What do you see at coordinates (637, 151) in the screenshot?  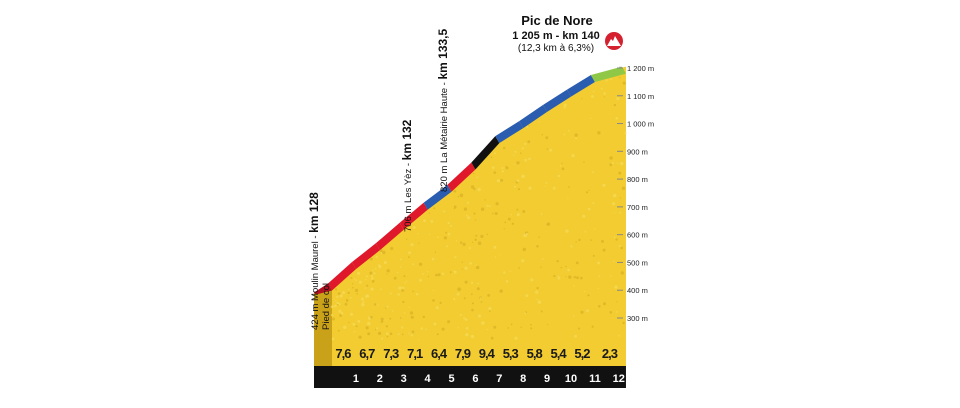 I see `y-tick-label: 900 m` at bounding box center [637, 151].